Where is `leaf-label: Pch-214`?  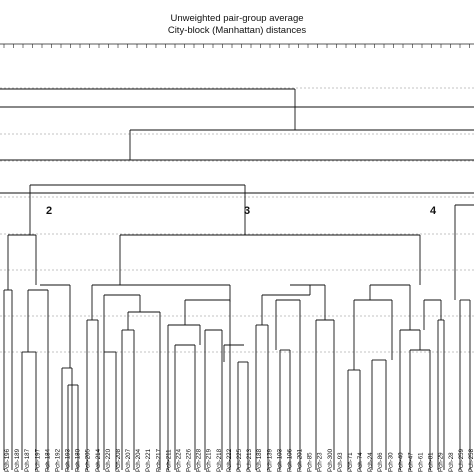 leaf-label: Pch-214 is located at coordinates (98, 460).